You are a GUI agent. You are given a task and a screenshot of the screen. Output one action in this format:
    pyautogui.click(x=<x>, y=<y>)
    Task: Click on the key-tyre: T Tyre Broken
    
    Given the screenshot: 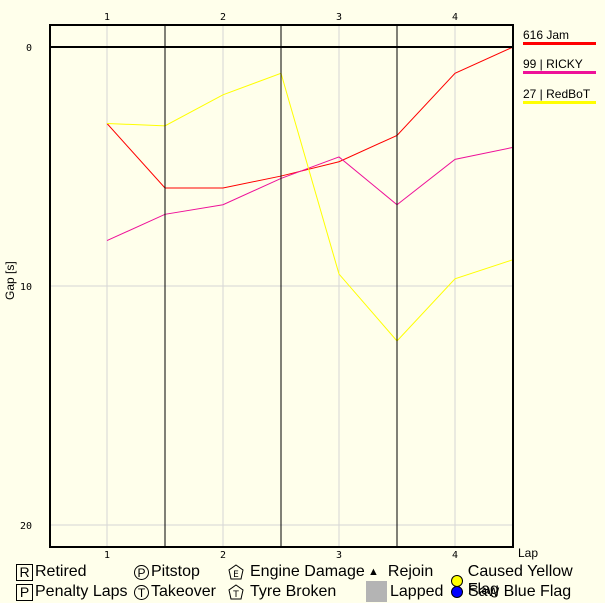 What is the action you would take?
    pyautogui.click(x=282, y=592)
    